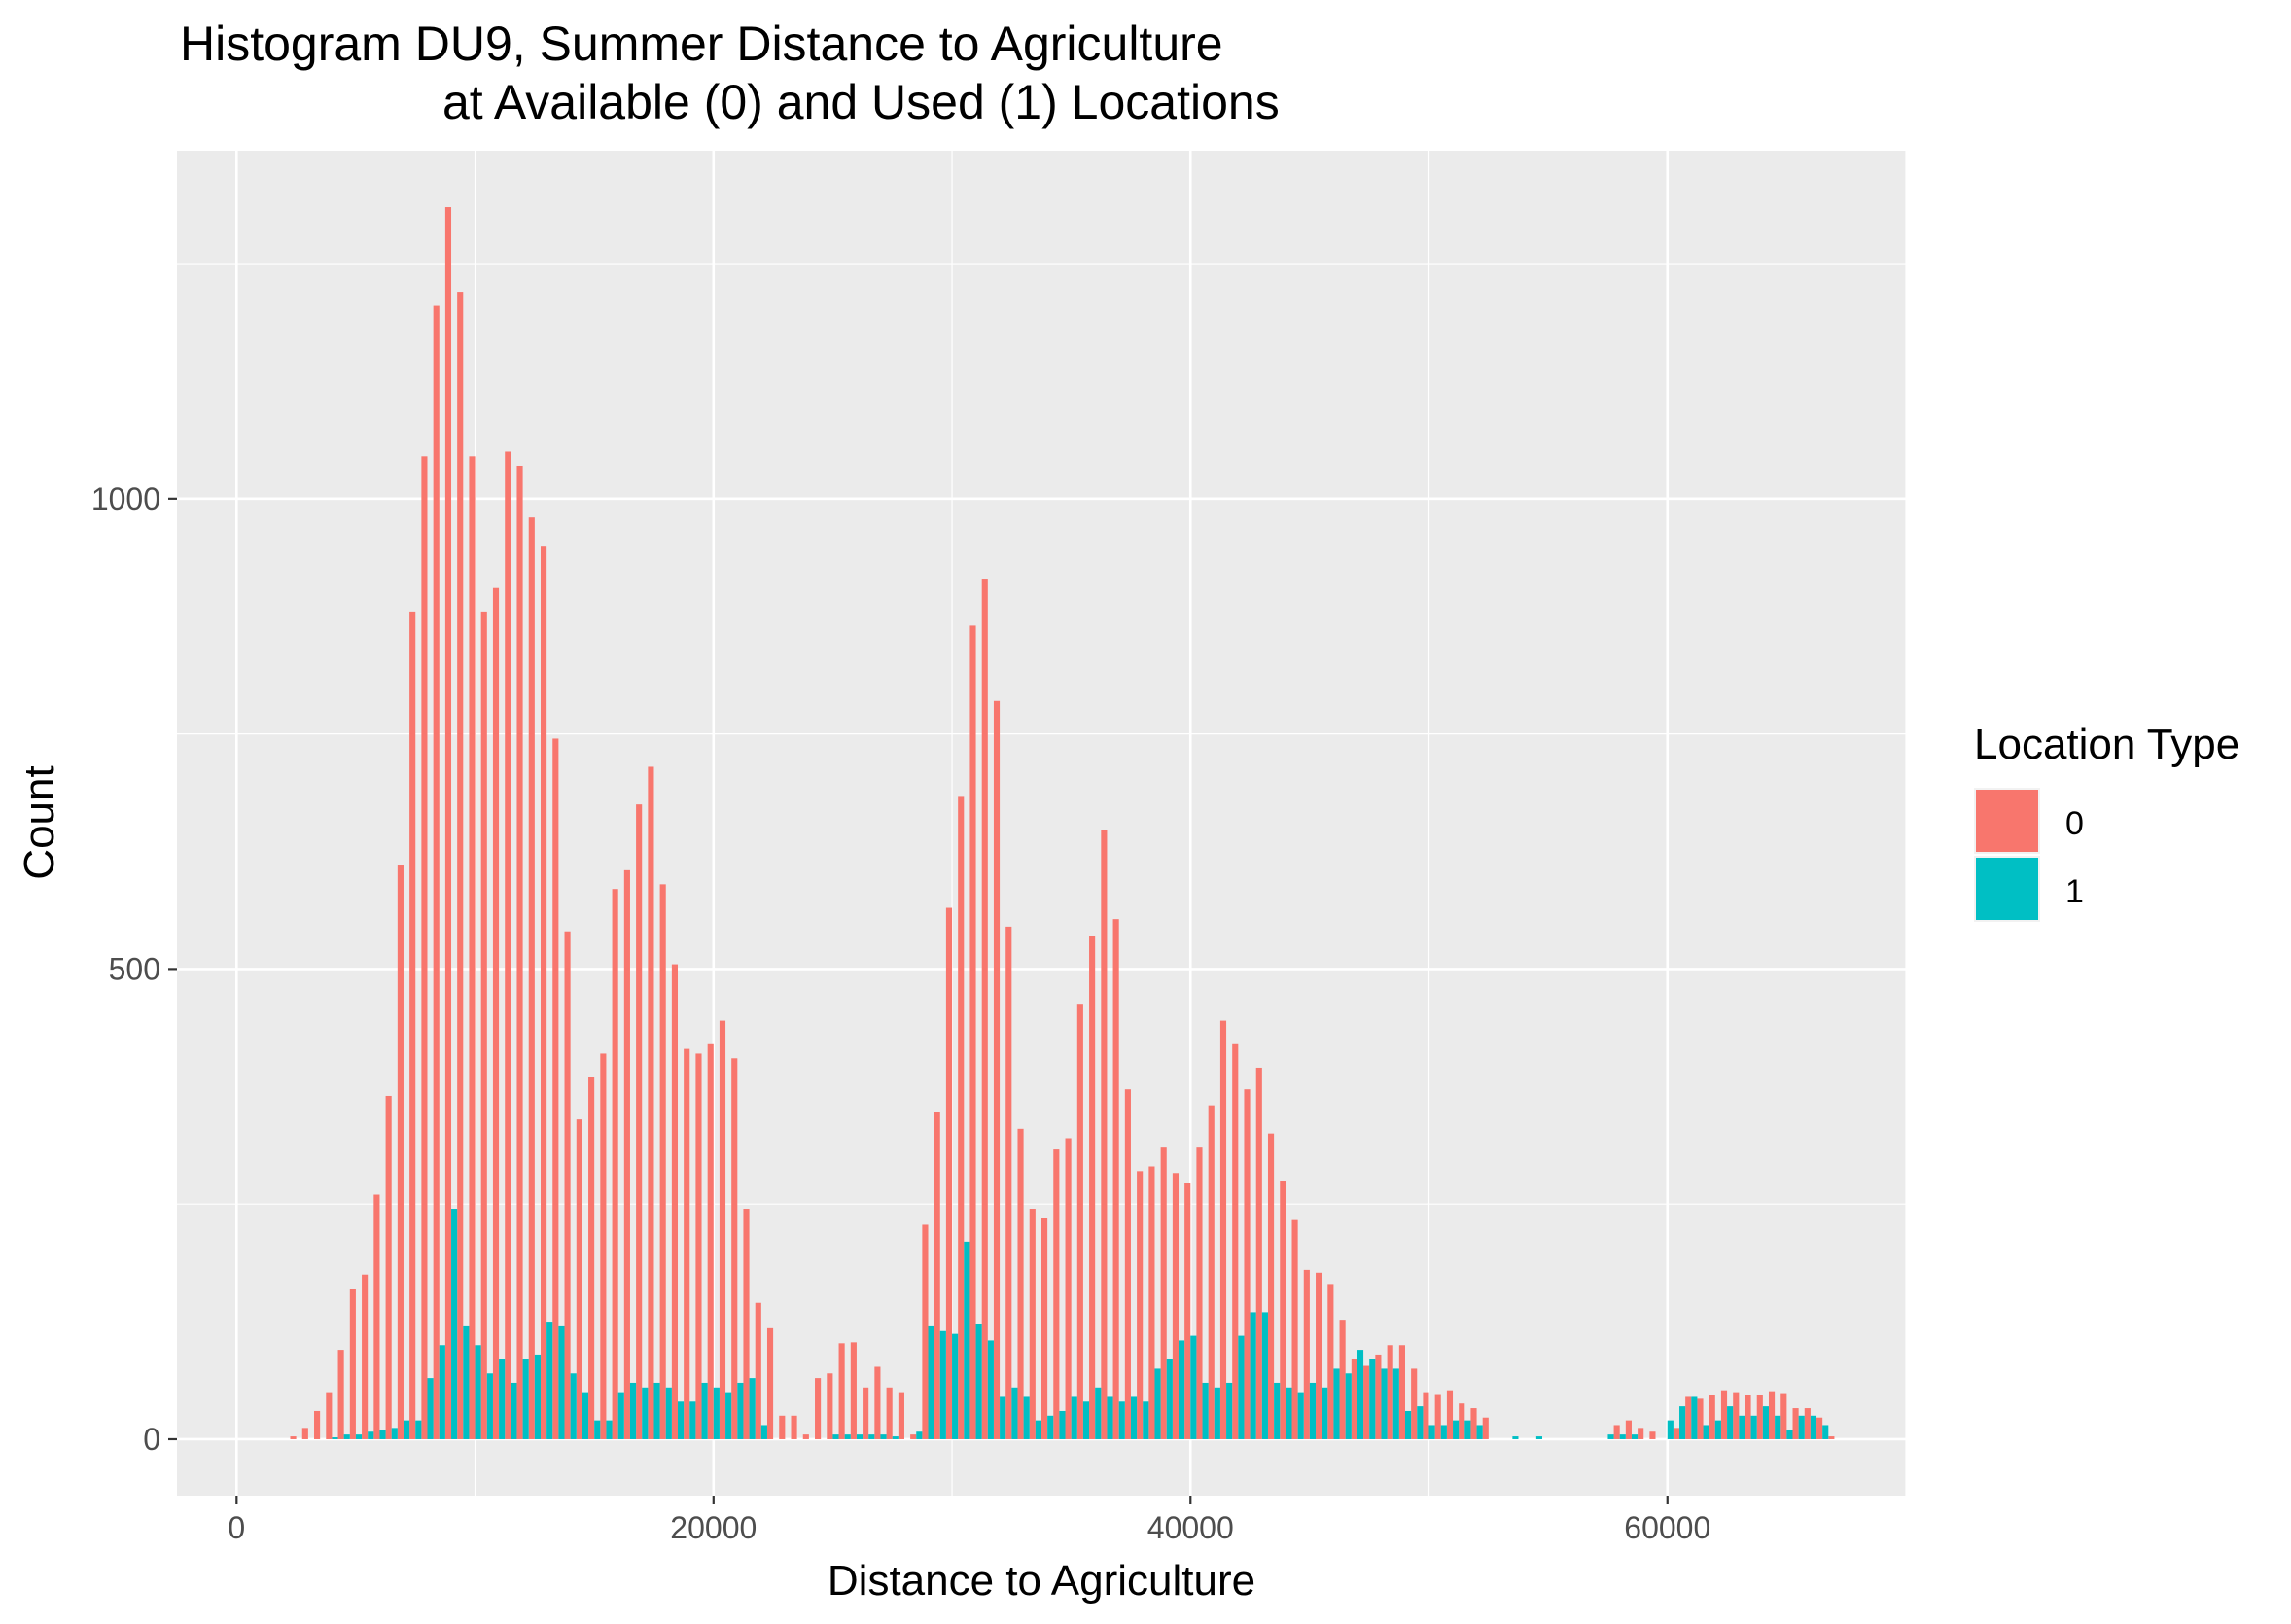 The height and width of the screenshot is (1624, 2291). I want to click on legend-entry-0: 0, so click(2029, 821).